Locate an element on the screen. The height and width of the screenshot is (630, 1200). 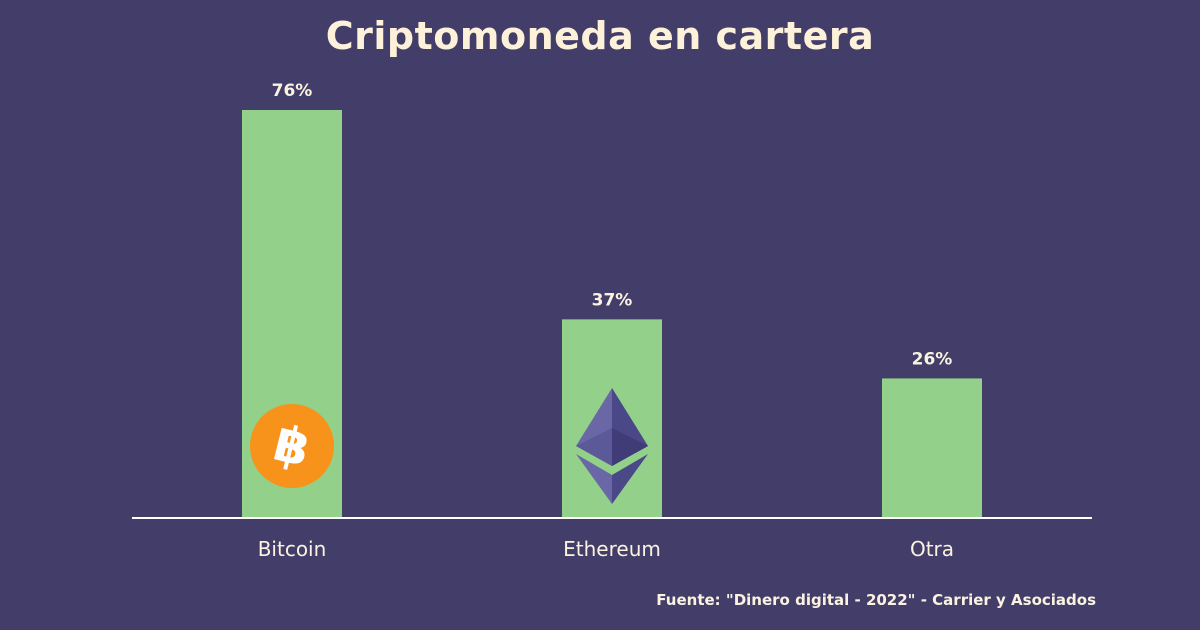
data-label-ethereum: 37% is located at coordinates (612, 300).